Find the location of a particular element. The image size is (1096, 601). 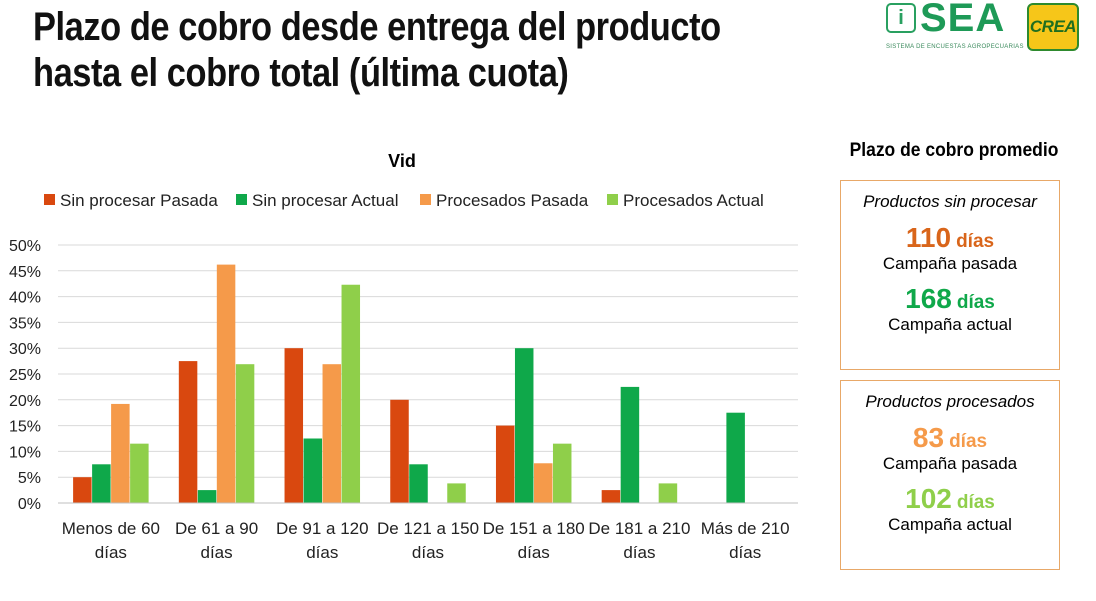

metric-actual: 168 días is located at coordinates (950, 299).